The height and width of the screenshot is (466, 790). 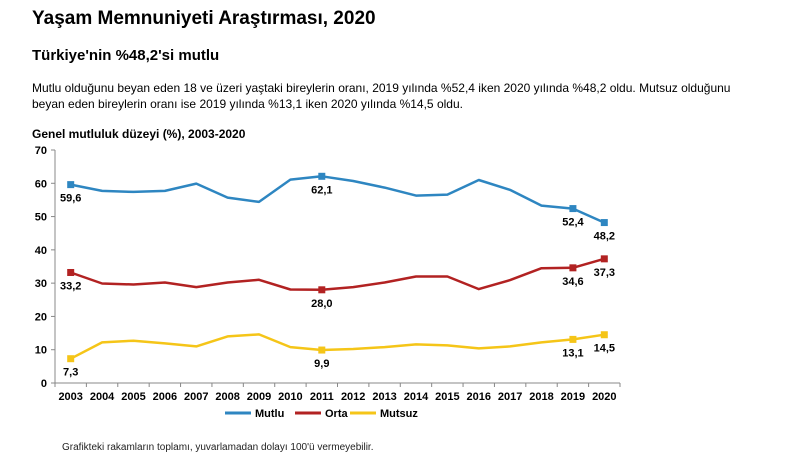 What do you see at coordinates (41, 218) in the screenshot?
I see `y-tick-label: 50` at bounding box center [41, 218].